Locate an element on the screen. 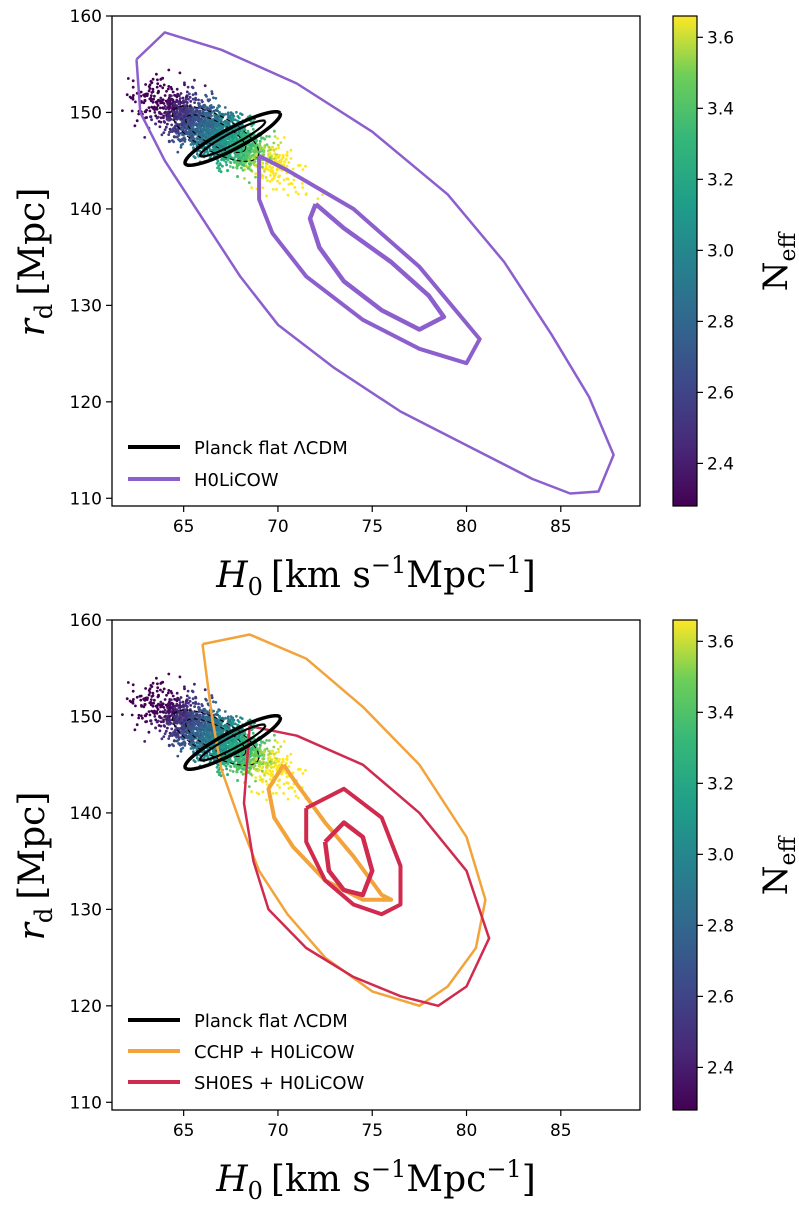 Image resolution: width=799 pixels, height=1214 pixels. colorbar-tick-label: 3.4 is located at coordinates (720, 713).